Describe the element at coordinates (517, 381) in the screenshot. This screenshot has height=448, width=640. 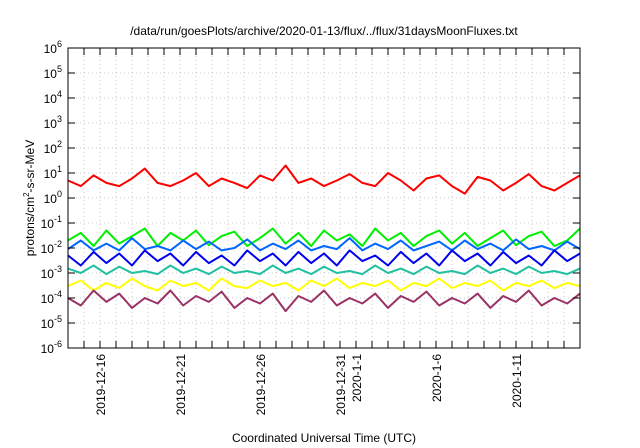
I see `x-tick-label: 2020-1-11` at that location.